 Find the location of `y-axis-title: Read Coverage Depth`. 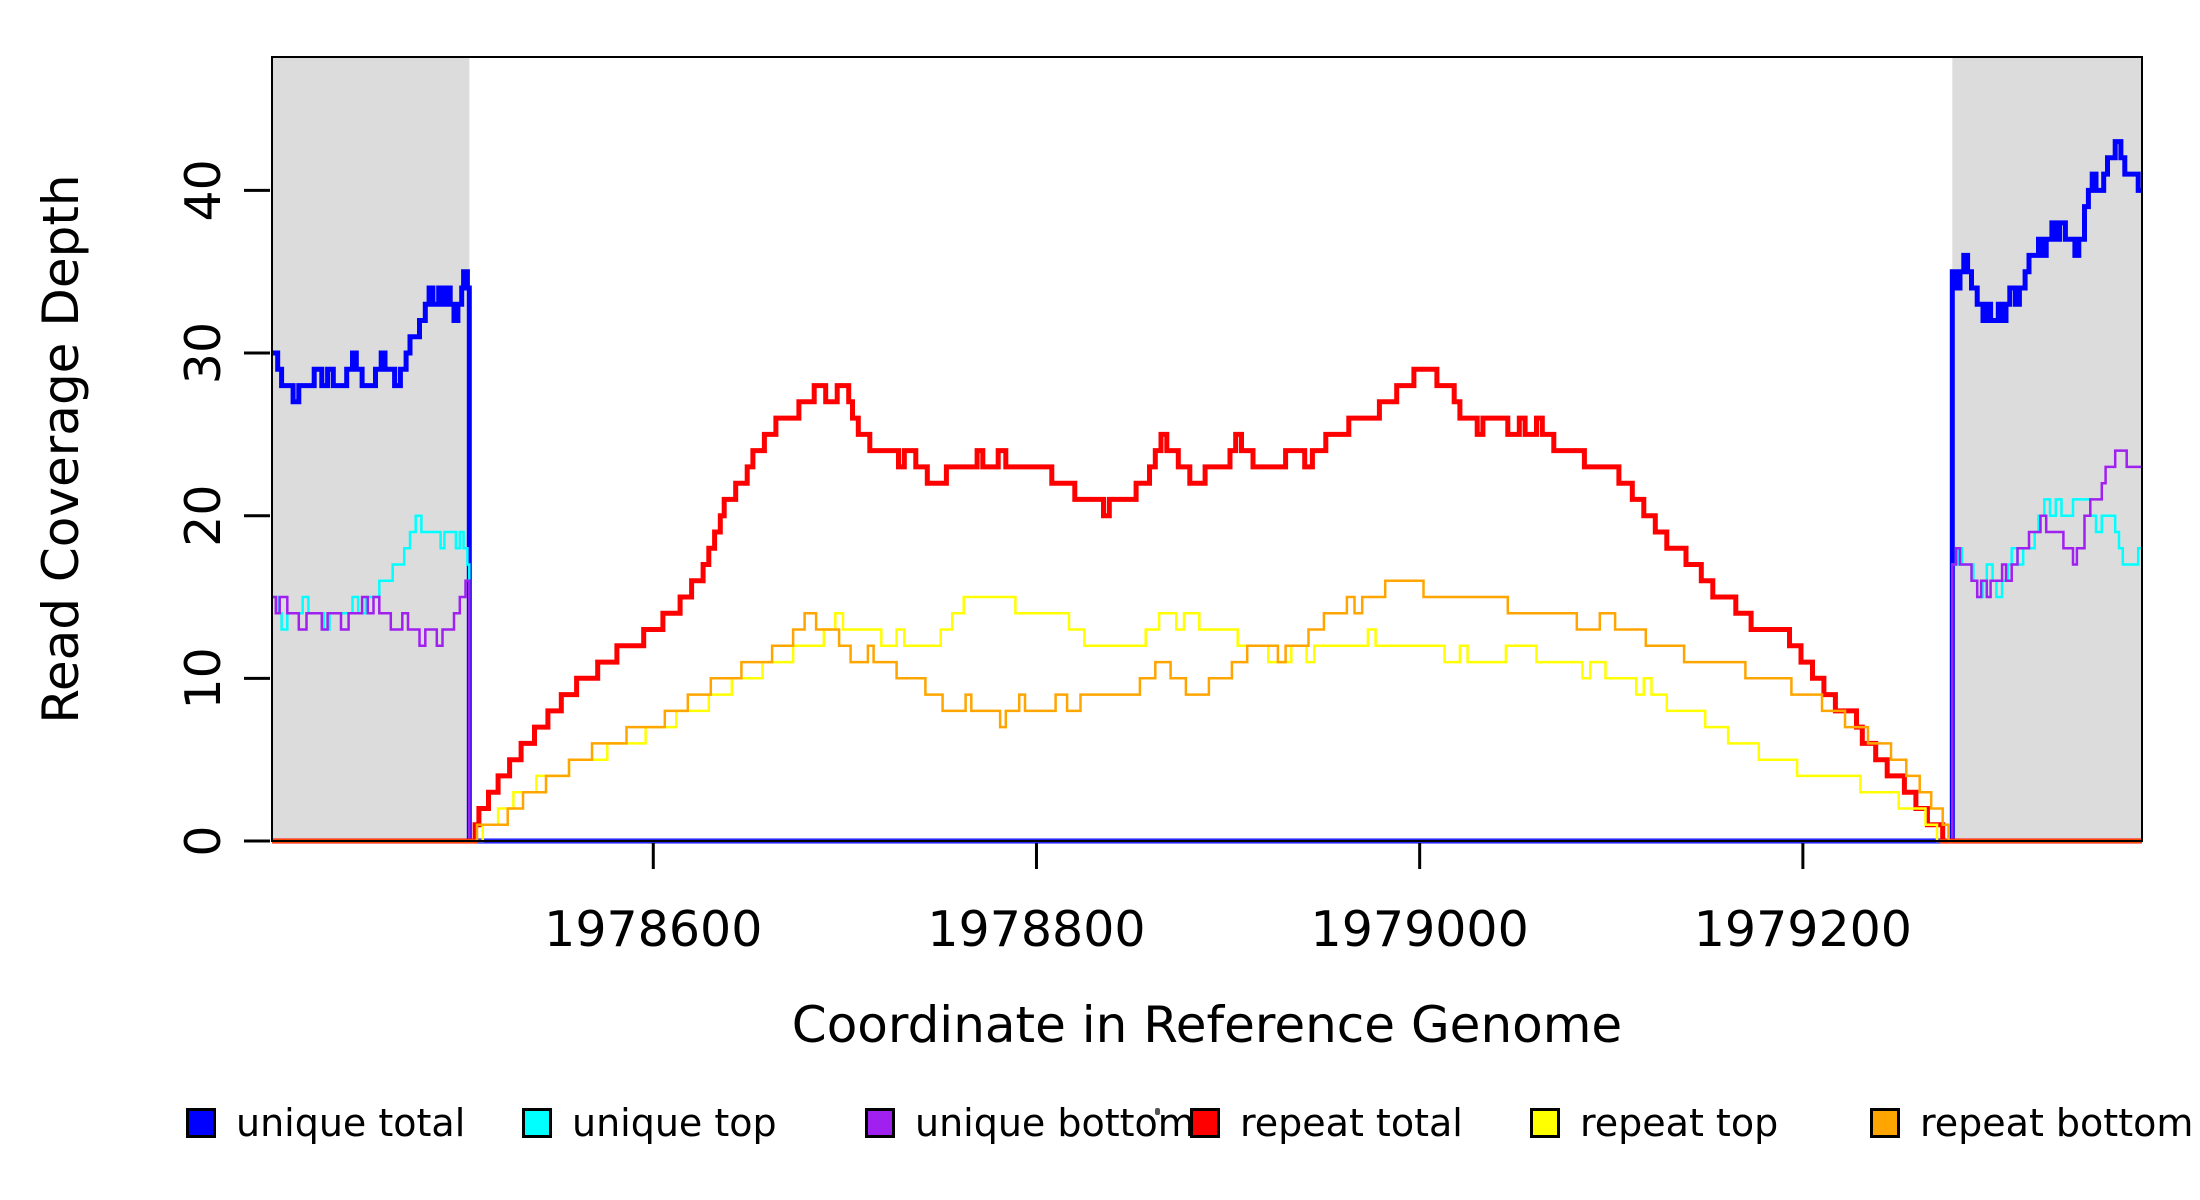

y-axis-title: Read Coverage Depth is located at coordinates (61, 448).